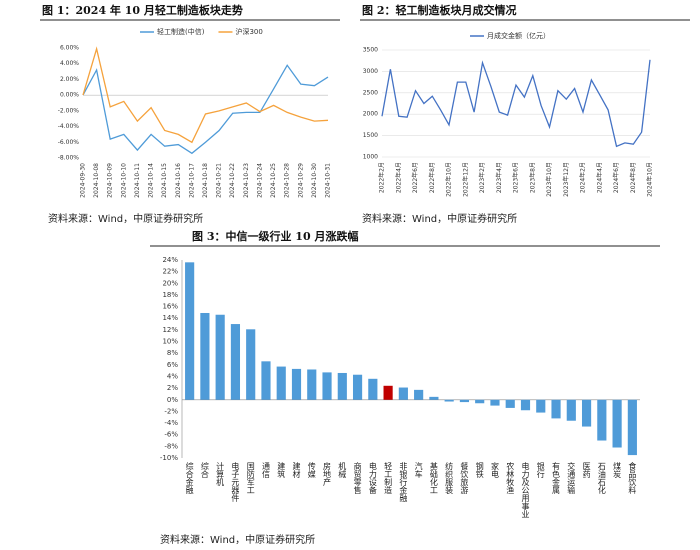 This screenshot has width=700, height=550. What do you see at coordinates (494, 469) in the screenshot?
I see `x-tick-label: 家电` at bounding box center [494, 469].